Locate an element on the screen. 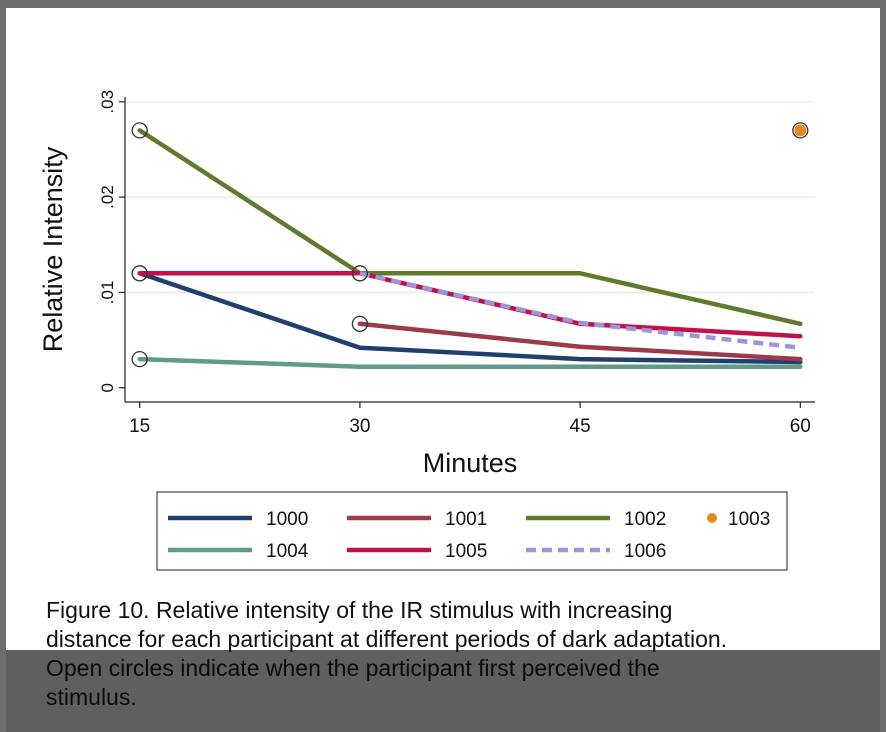  legend: 1000 1001 1002 1003 1004 1005 1006 is located at coordinates (472, 531).